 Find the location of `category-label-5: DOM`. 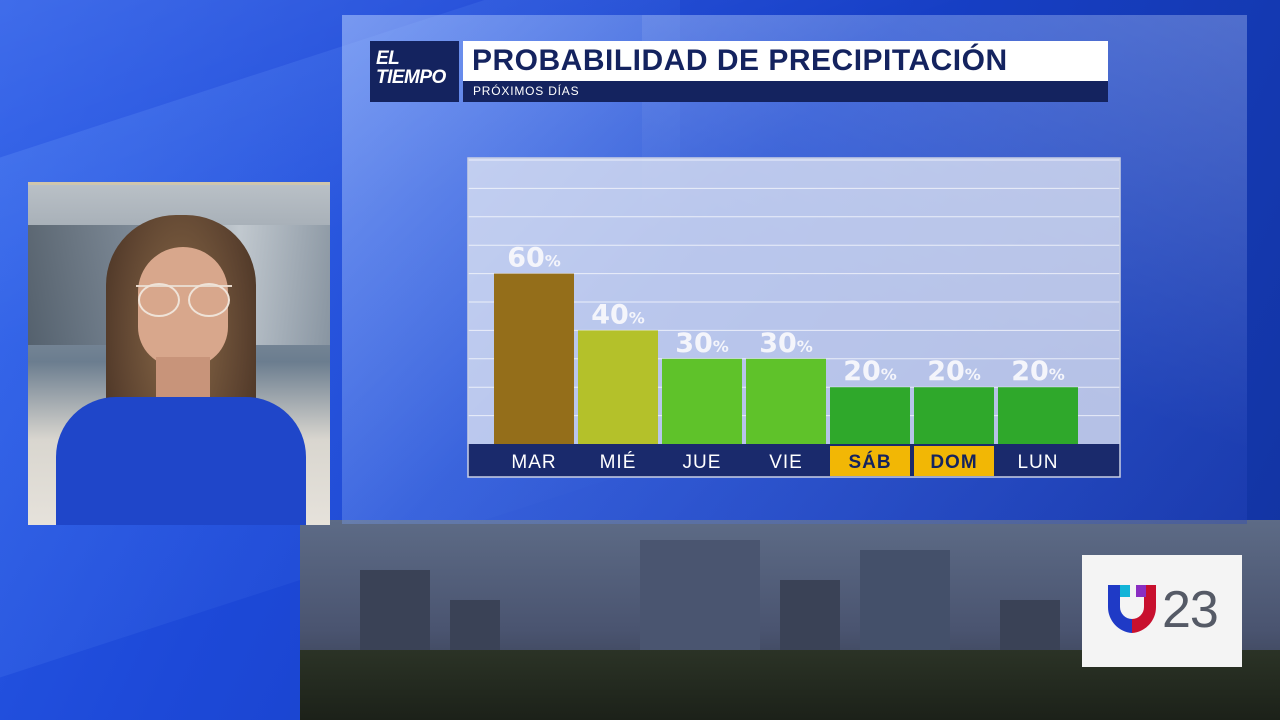

category-label-5: DOM is located at coordinates (953, 462).